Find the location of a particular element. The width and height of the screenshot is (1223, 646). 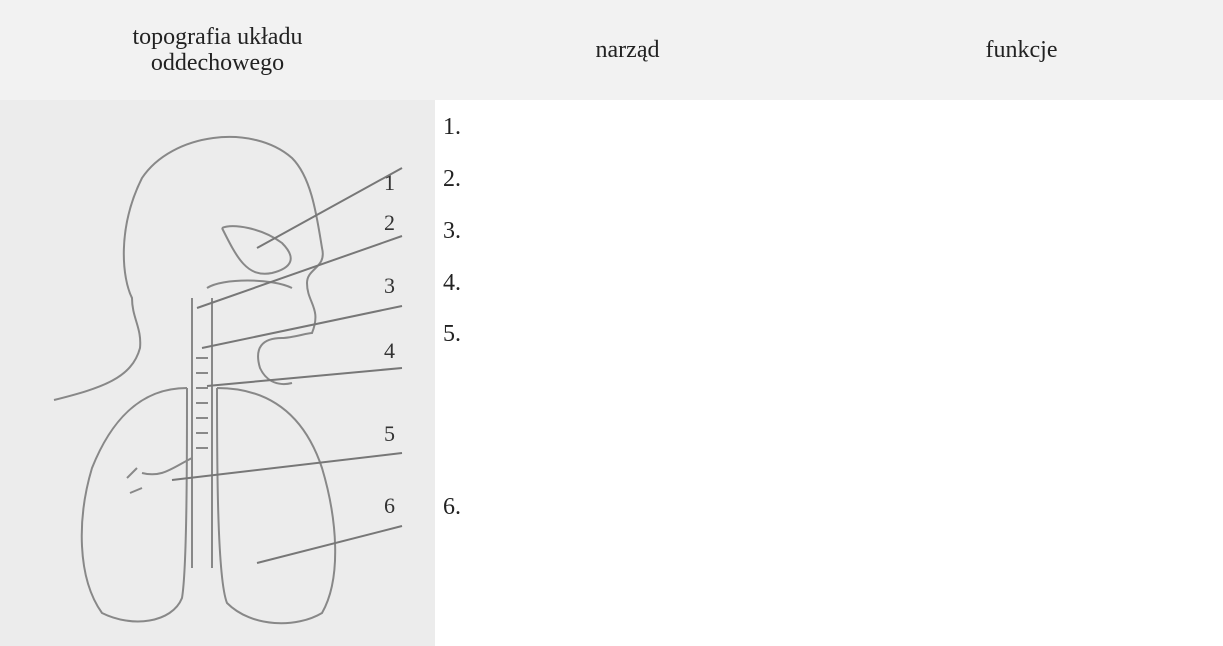

organ-item: 3. is located at coordinates (452, 231).